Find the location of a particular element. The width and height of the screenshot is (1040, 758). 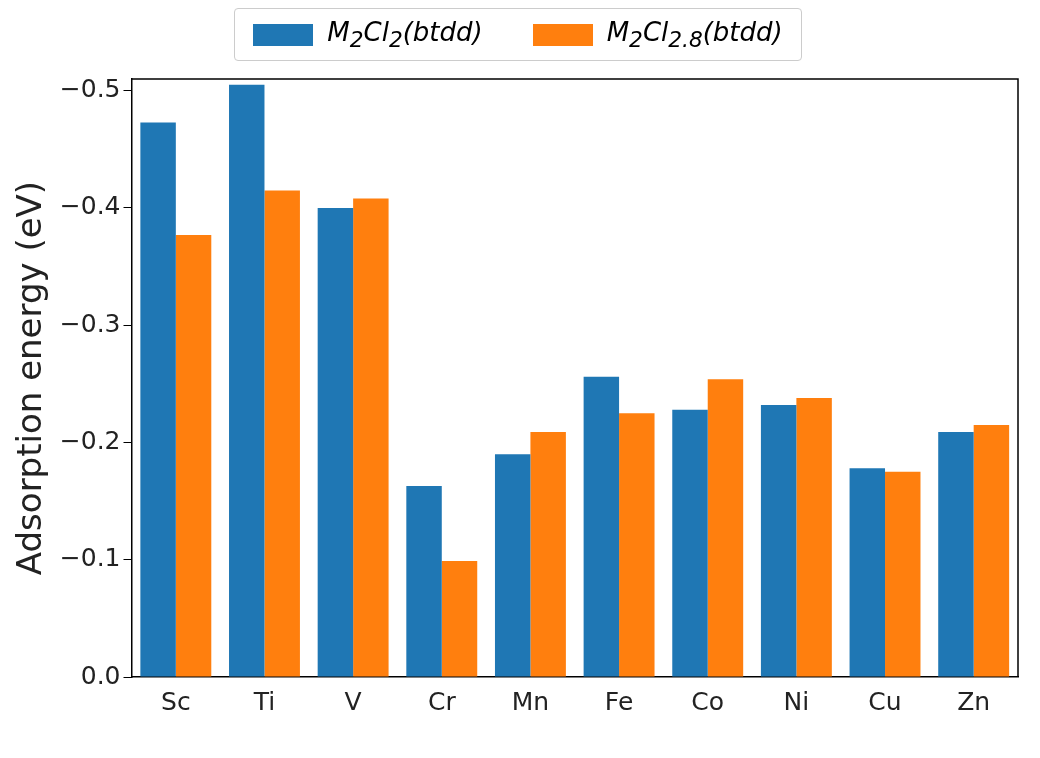

y-tick-label: −0.4 is located at coordinates (90, 206).